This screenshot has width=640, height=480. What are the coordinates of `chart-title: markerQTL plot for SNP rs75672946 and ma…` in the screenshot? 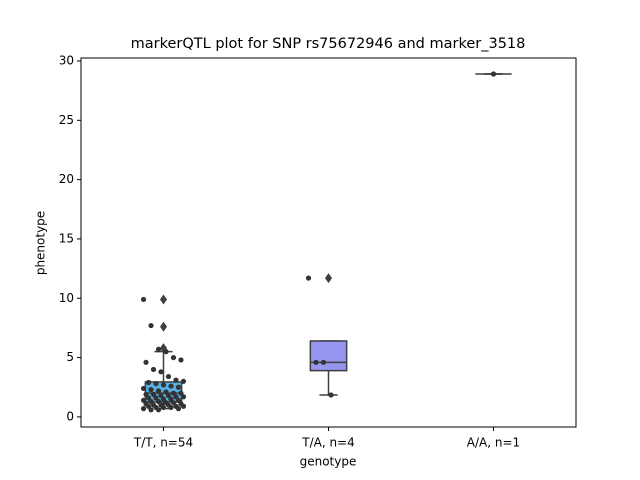 It's located at (328, 44).